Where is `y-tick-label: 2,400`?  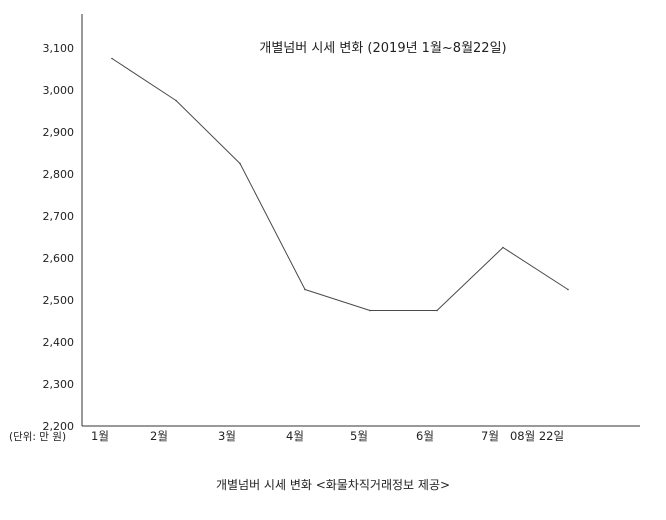
y-tick-label: 2,400 is located at coordinates (59, 342).